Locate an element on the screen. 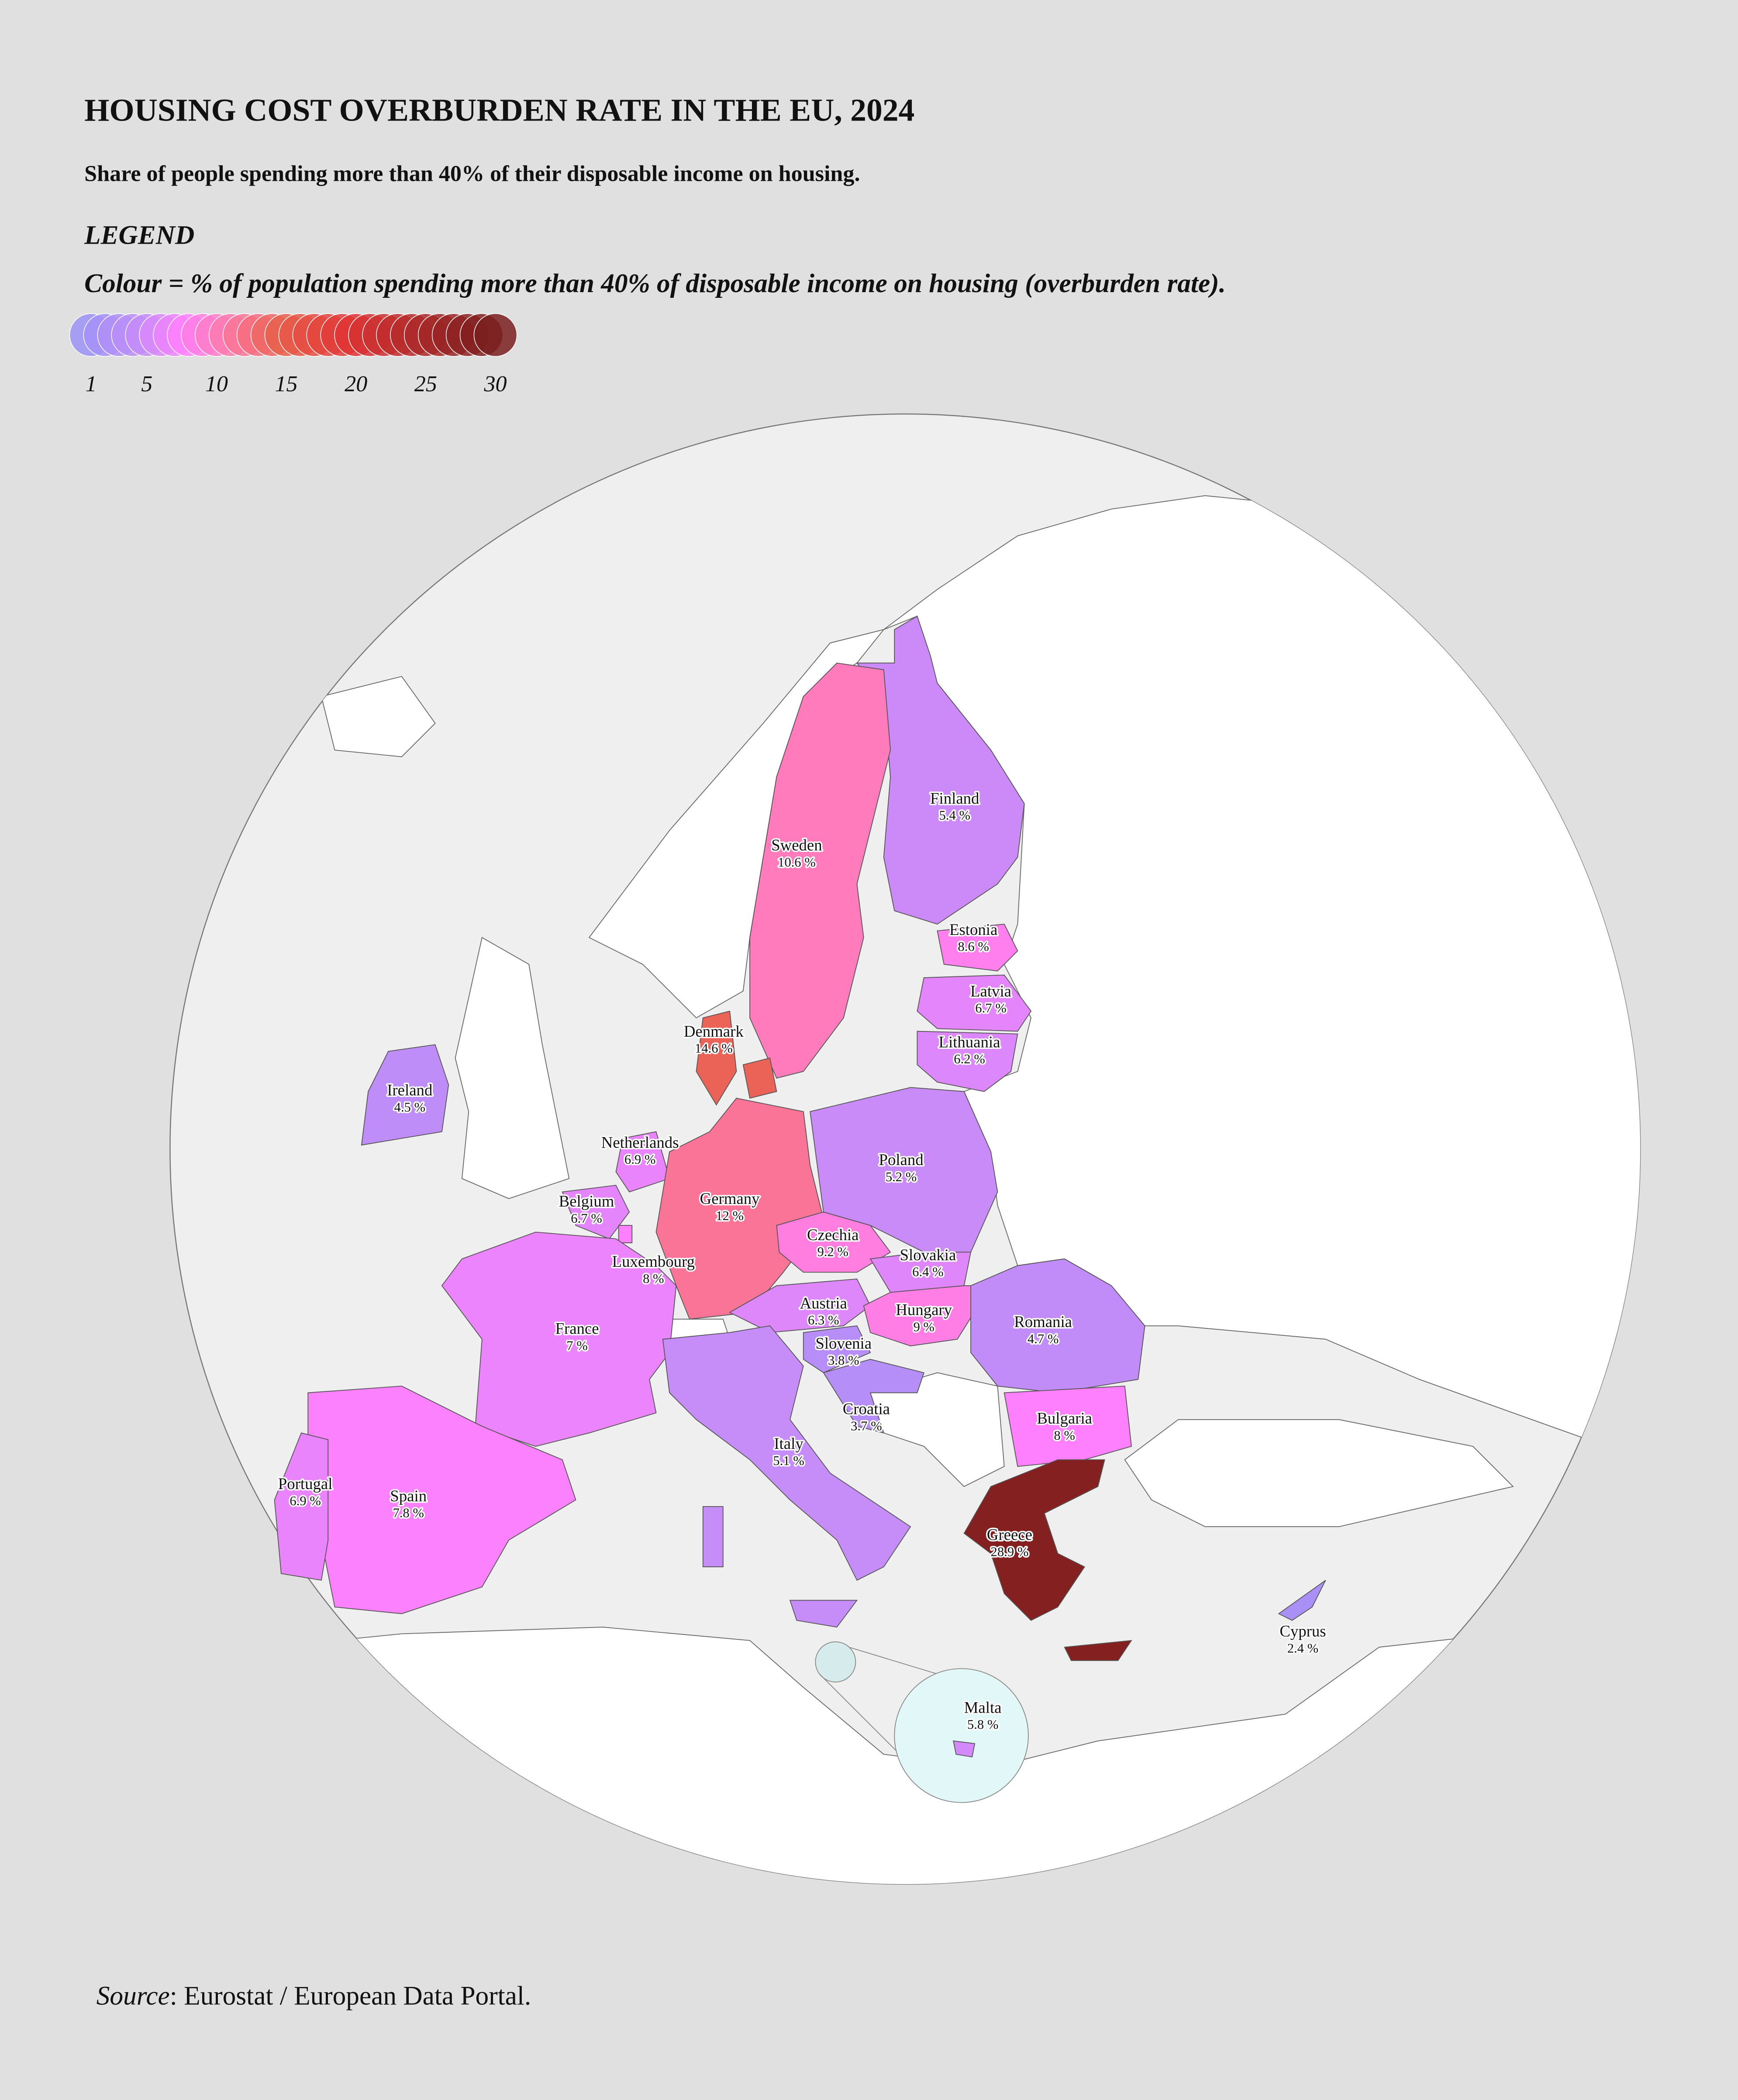 Image resolution: width=1738 pixels, height=2100 pixels. region-name: Hungary is located at coordinates (924, 1310).